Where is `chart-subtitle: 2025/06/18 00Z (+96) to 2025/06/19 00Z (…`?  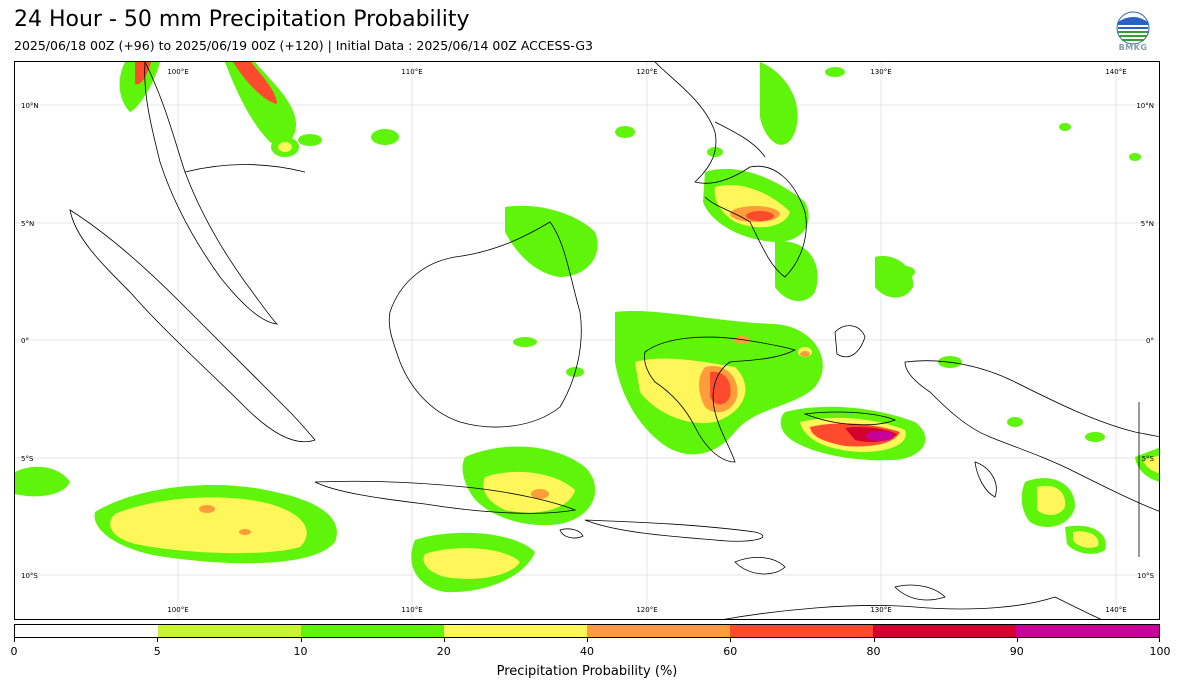 chart-subtitle: 2025/06/18 00Z (+96) to 2025/06/19 00Z (… is located at coordinates (303, 45).